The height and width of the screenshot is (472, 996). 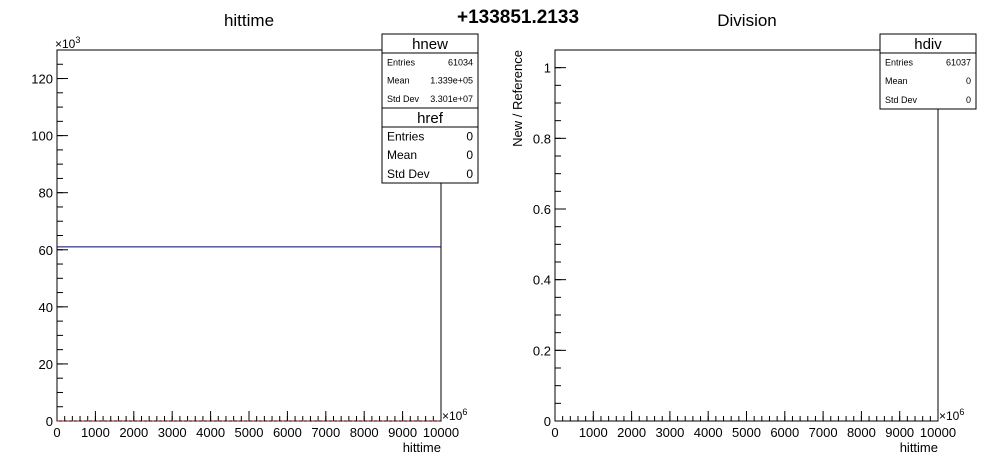 What do you see at coordinates (542, 350) in the screenshot?
I see `y-tick-label: 0.2` at bounding box center [542, 350].